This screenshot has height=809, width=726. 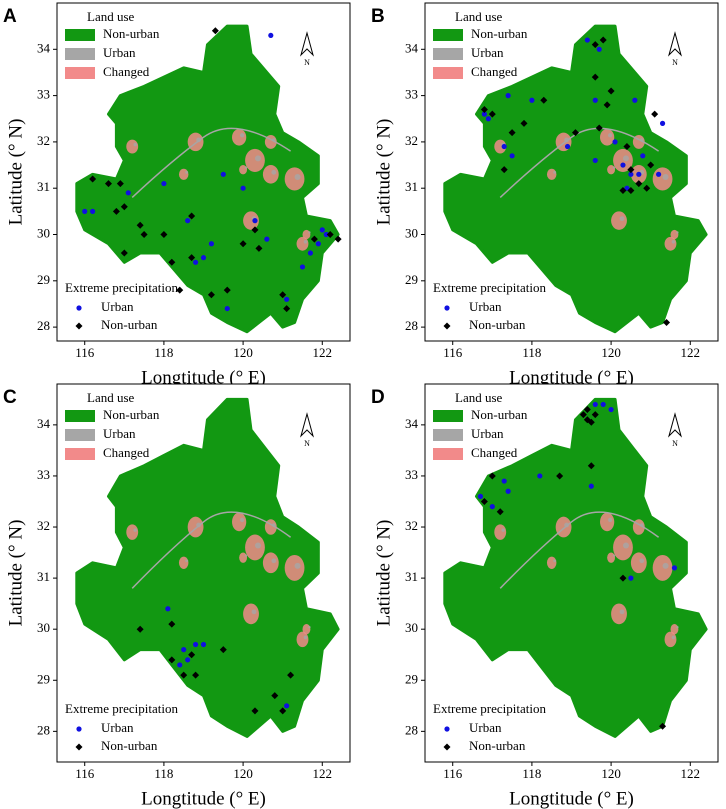 I want to click on y-tick-label: 34, so click(x=44, y=47).